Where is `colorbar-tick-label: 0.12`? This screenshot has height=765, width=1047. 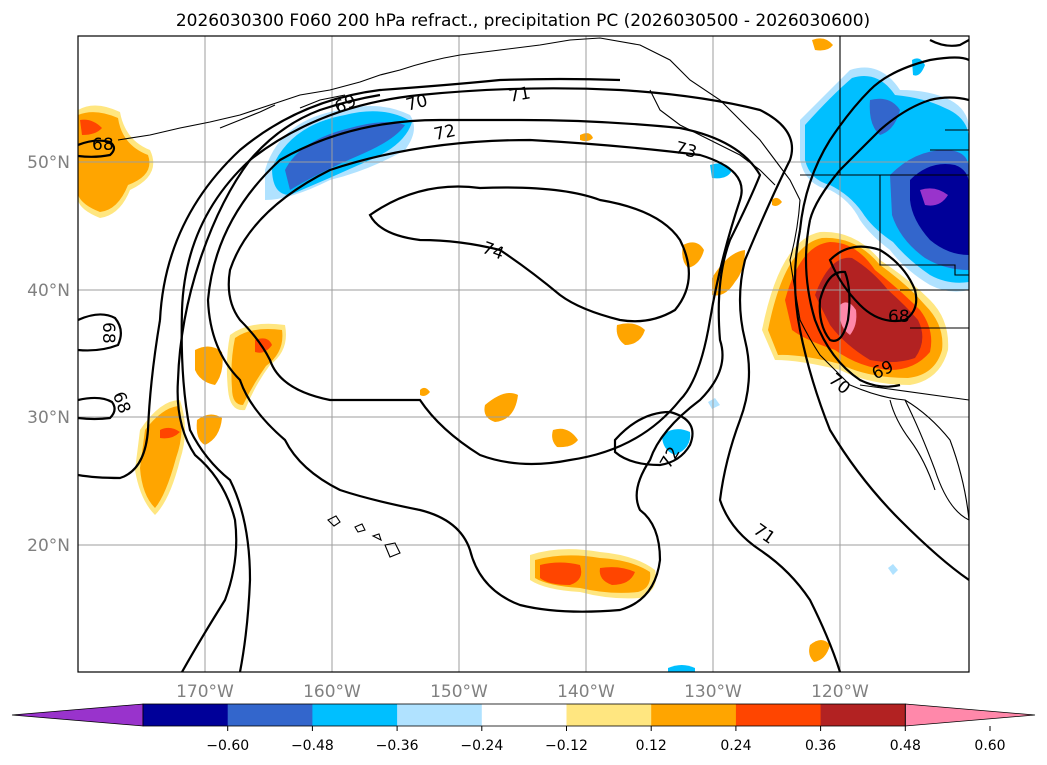 colorbar-tick-label: 0.12 is located at coordinates (651, 746).